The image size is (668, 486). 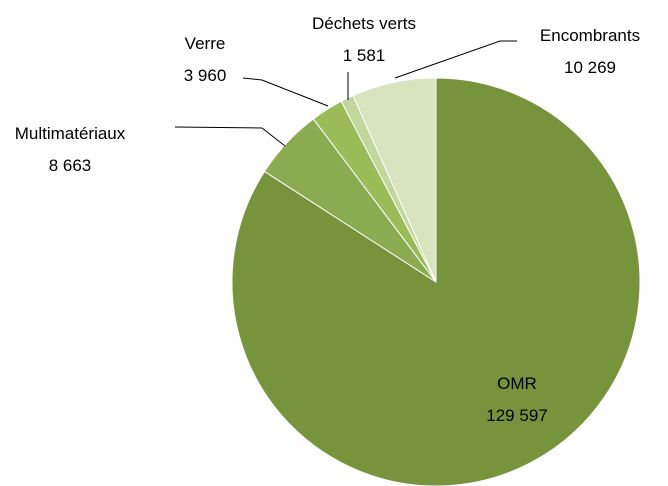 What do you see at coordinates (589, 67) in the screenshot?
I see `value-label: 10 269` at bounding box center [589, 67].